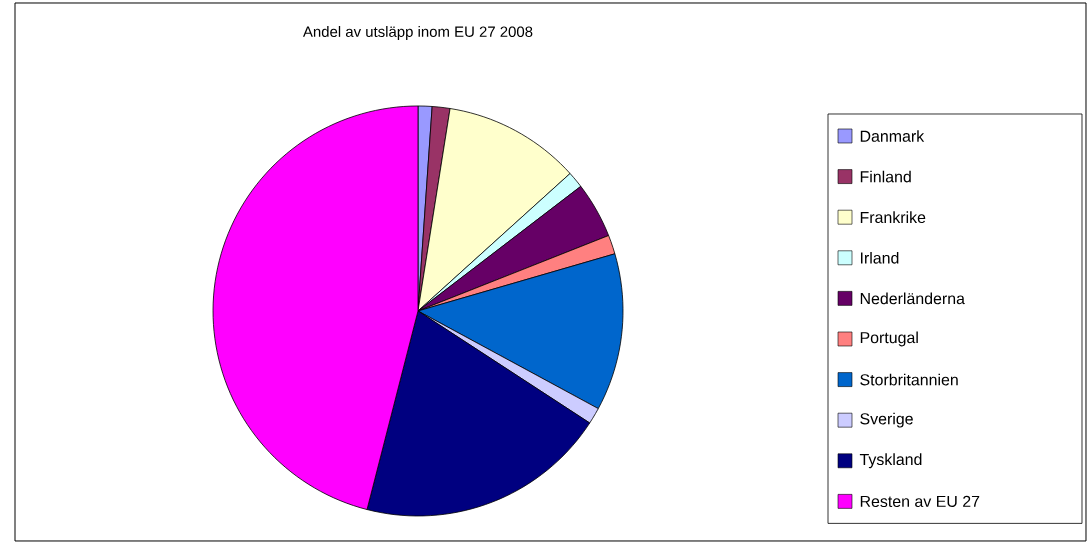 The image size is (1087, 544). Describe the element at coordinates (912, 298) in the screenshot. I see `legend-label: Nederländerna` at that location.